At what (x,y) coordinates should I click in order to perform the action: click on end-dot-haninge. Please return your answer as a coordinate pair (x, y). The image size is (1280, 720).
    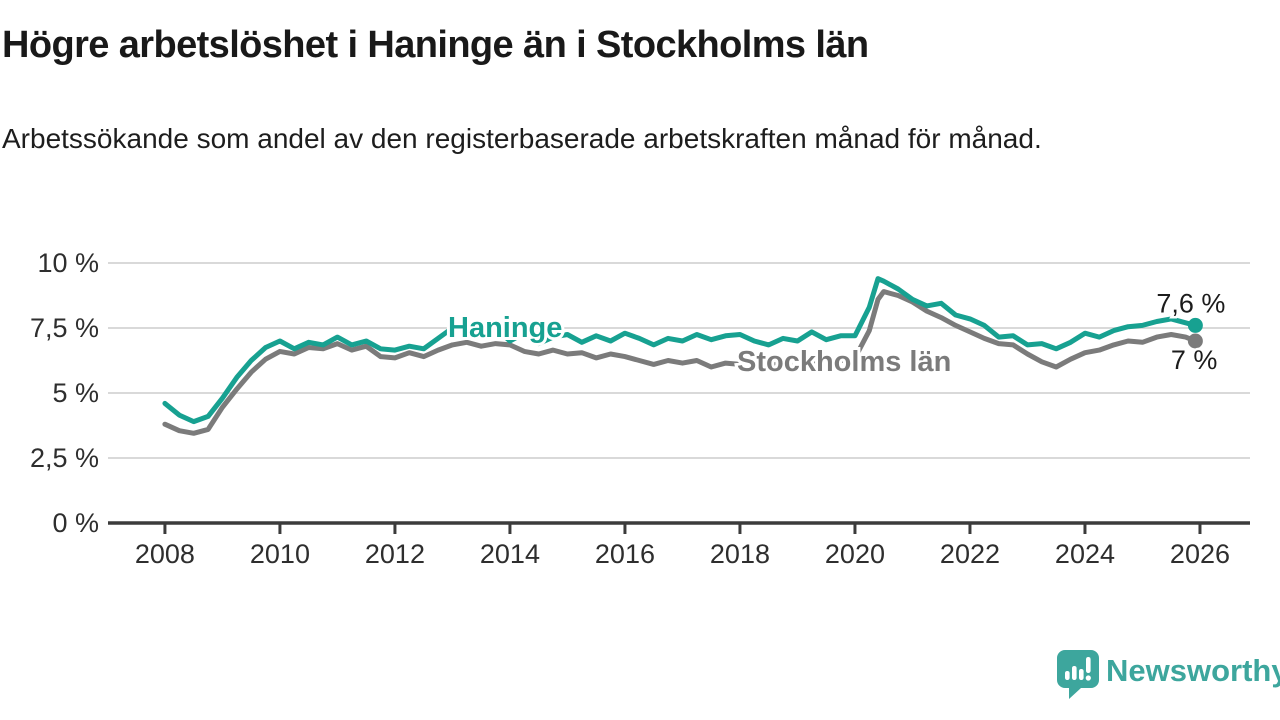
    Looking at the image, I should click on (1195, 325).